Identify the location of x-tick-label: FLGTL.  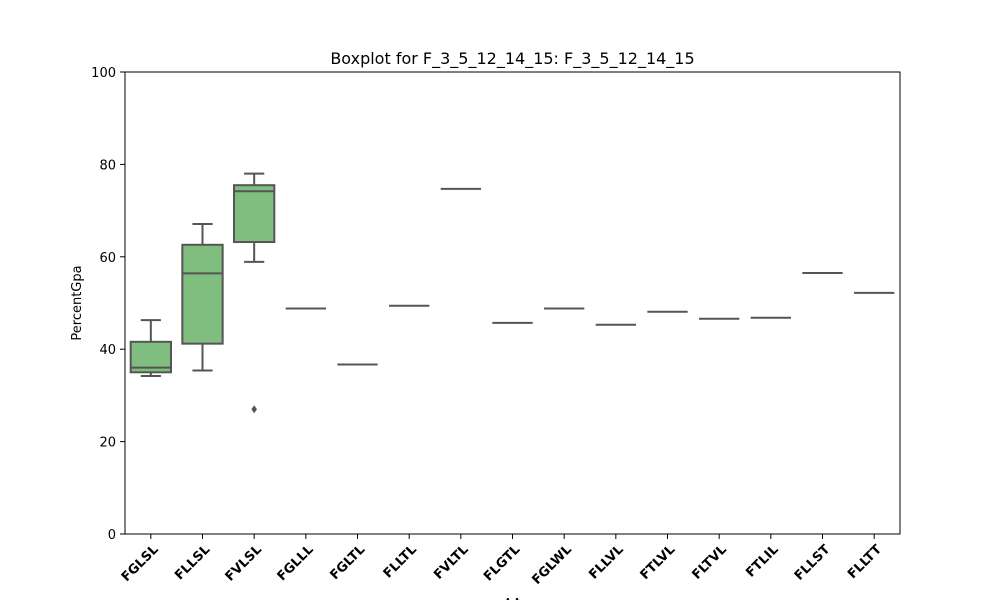
(502, 563).